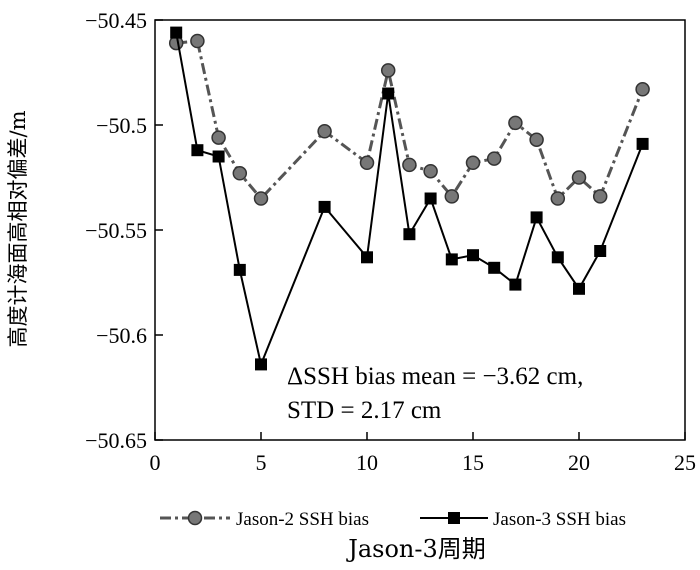 Image resolution: width=700 pixels, height=570 pixels. What do you see at coordinates (116, 440) in the screenshot?
I see `y-tick-label: −50.65` at bounding box center [116, 440].